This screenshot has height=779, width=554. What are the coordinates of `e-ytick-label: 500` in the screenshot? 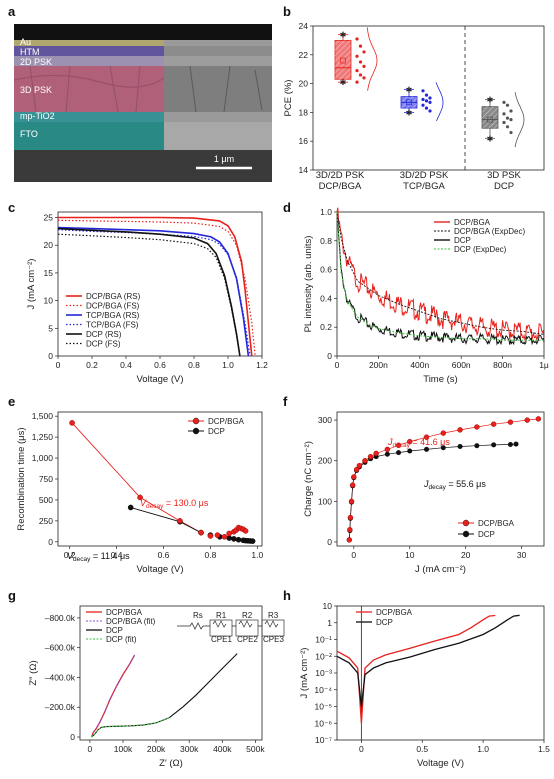 It's located at (46, 500).